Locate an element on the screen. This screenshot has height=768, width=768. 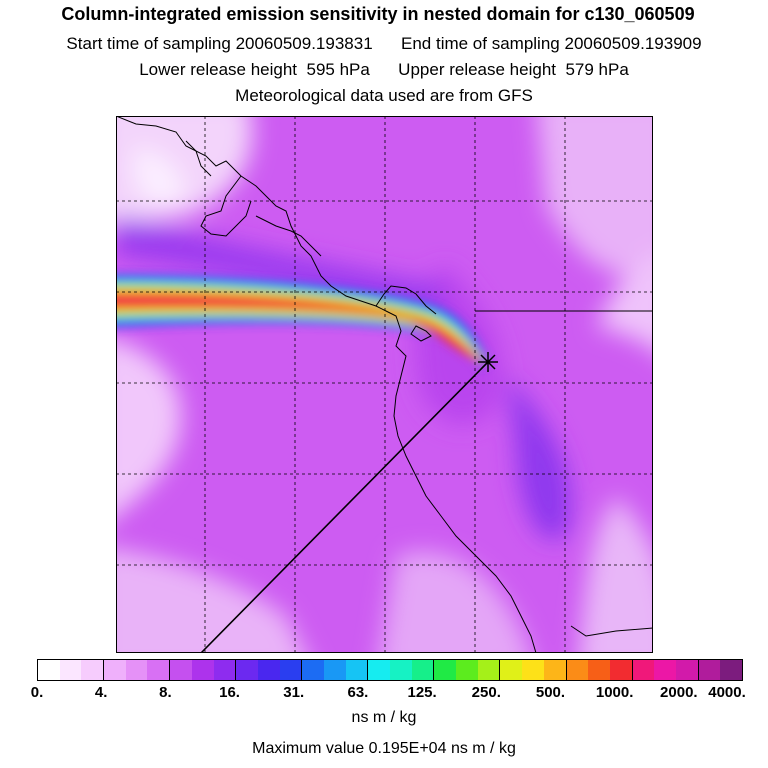
plume is located at coordinates (302, 321).